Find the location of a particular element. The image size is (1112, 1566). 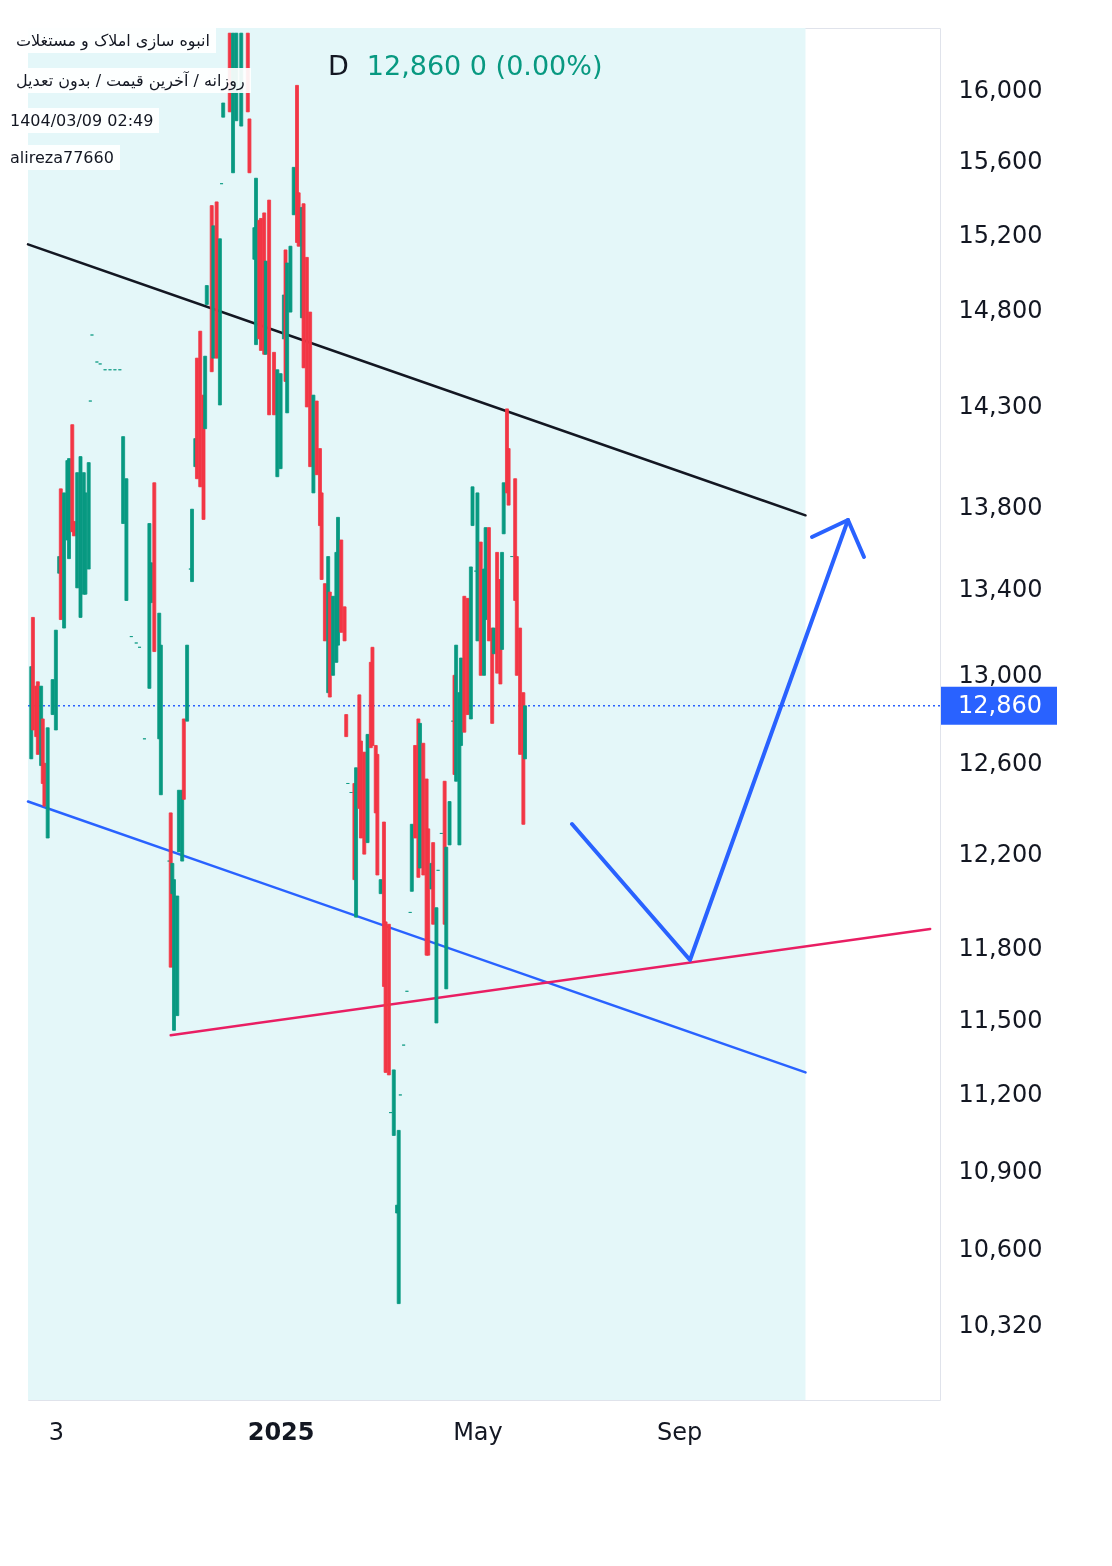

y-tick-label: 13,400 is located at coordinates (1000, 589).